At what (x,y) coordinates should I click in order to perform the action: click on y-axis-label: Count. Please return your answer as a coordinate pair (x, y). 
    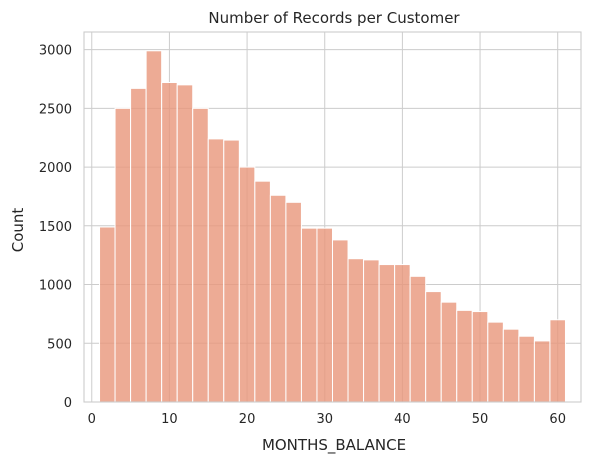
    Looking at the image, I should click on (18, 230).